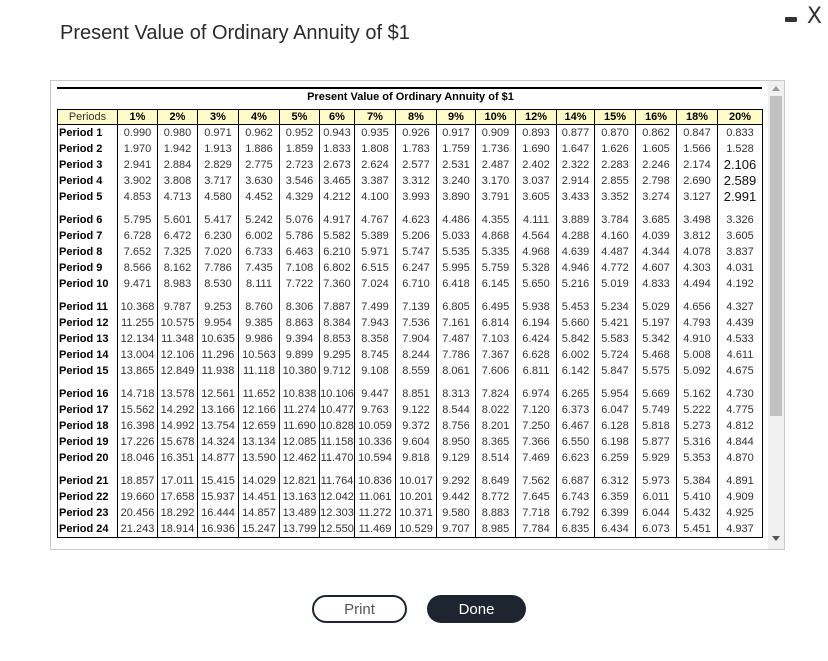  Describe the element at coordinates (416, 181) in the screenshot. I see `table-cell: 3.312` at that location.